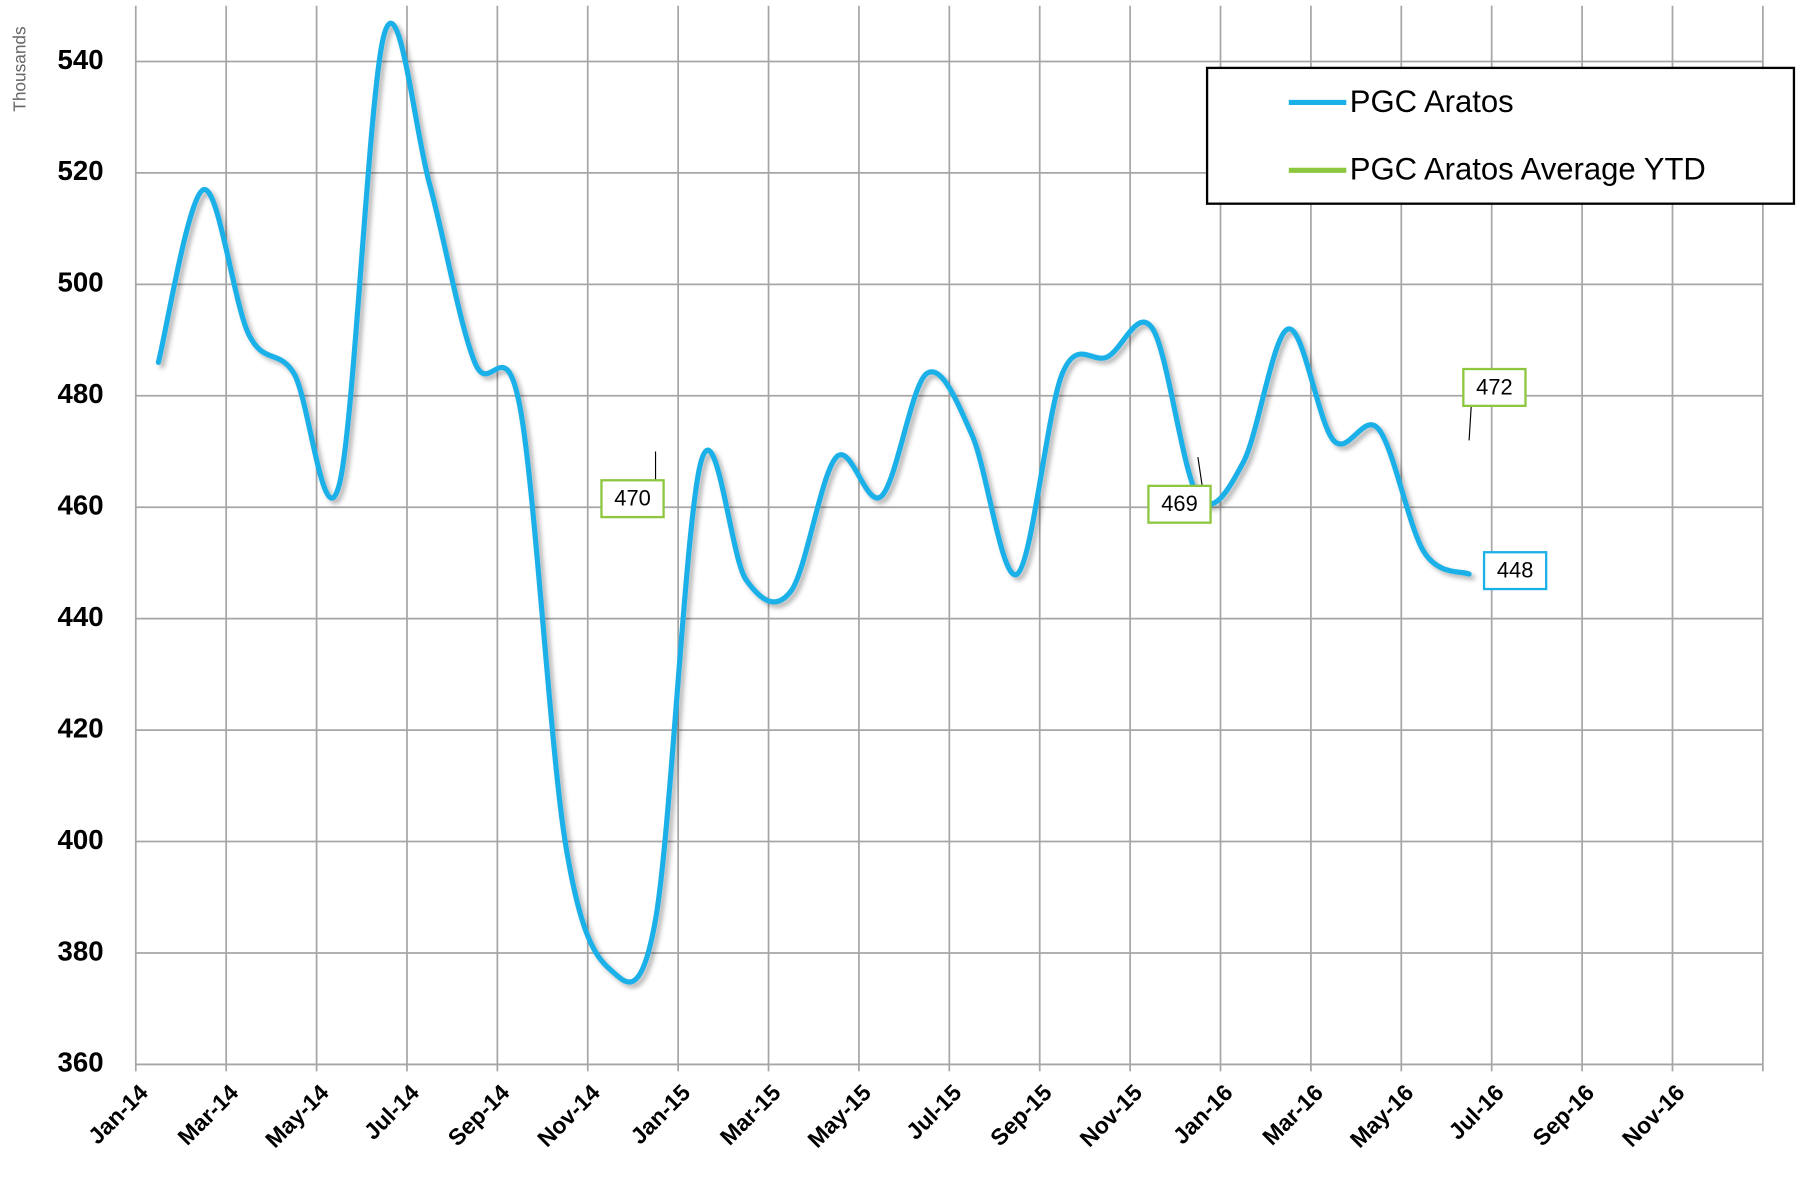 This screenshot has height=1178, width=1802. I want to click on x-tick-label: Jan-16, so click(1203, 1114).